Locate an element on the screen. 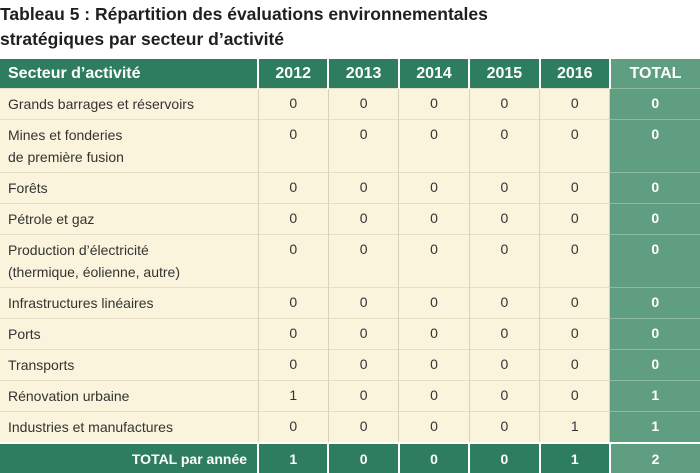  footer-grand-total: 2 is located at coordinates (654, 457).